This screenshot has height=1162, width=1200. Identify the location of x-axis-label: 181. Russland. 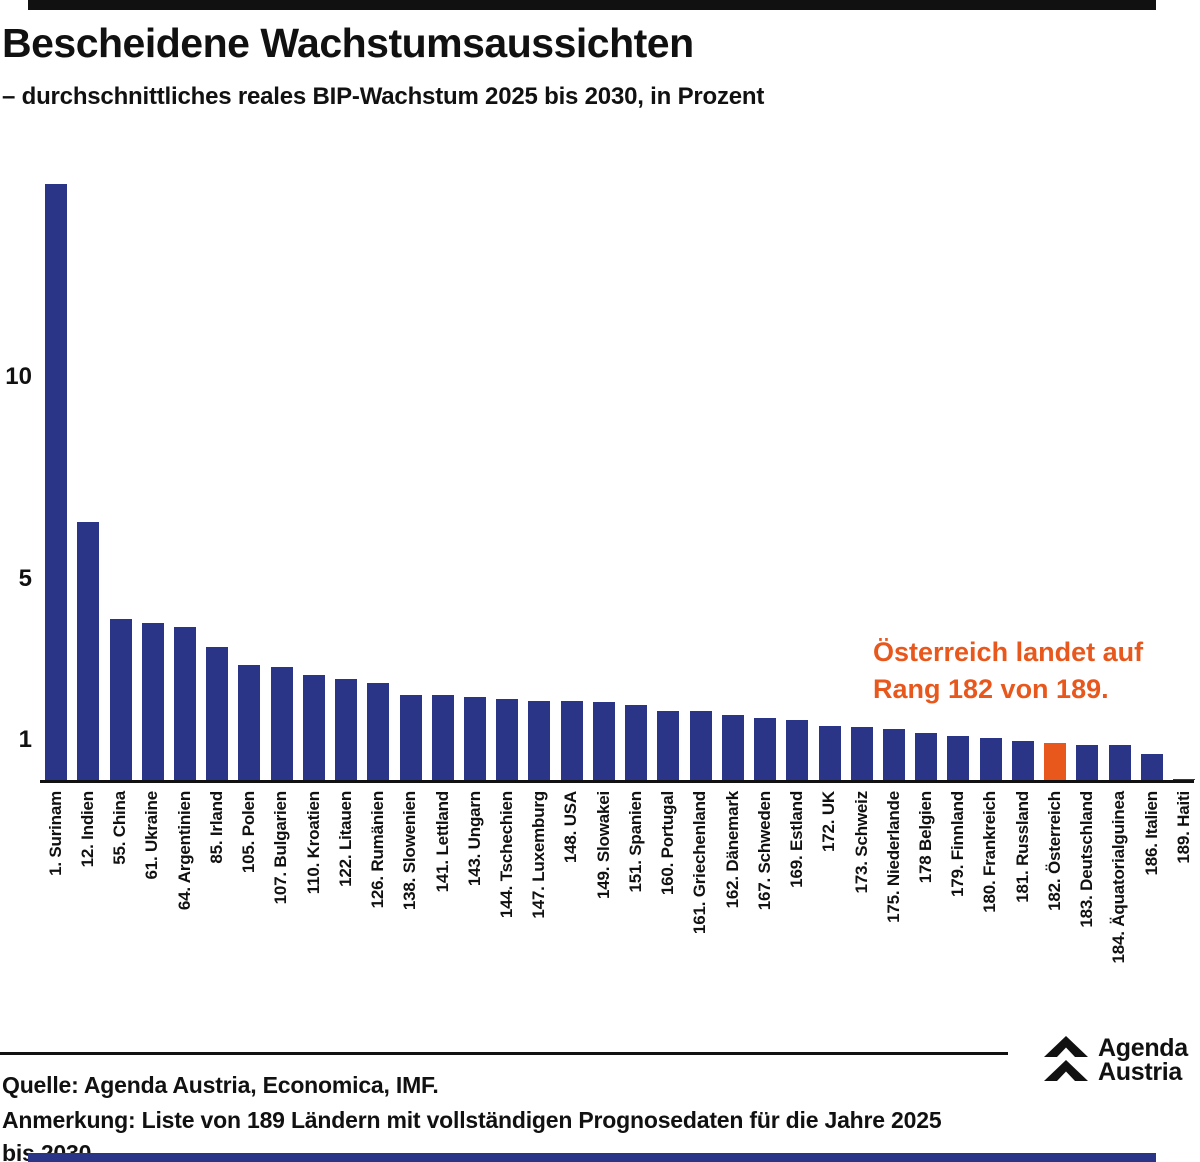
(1022, 847).